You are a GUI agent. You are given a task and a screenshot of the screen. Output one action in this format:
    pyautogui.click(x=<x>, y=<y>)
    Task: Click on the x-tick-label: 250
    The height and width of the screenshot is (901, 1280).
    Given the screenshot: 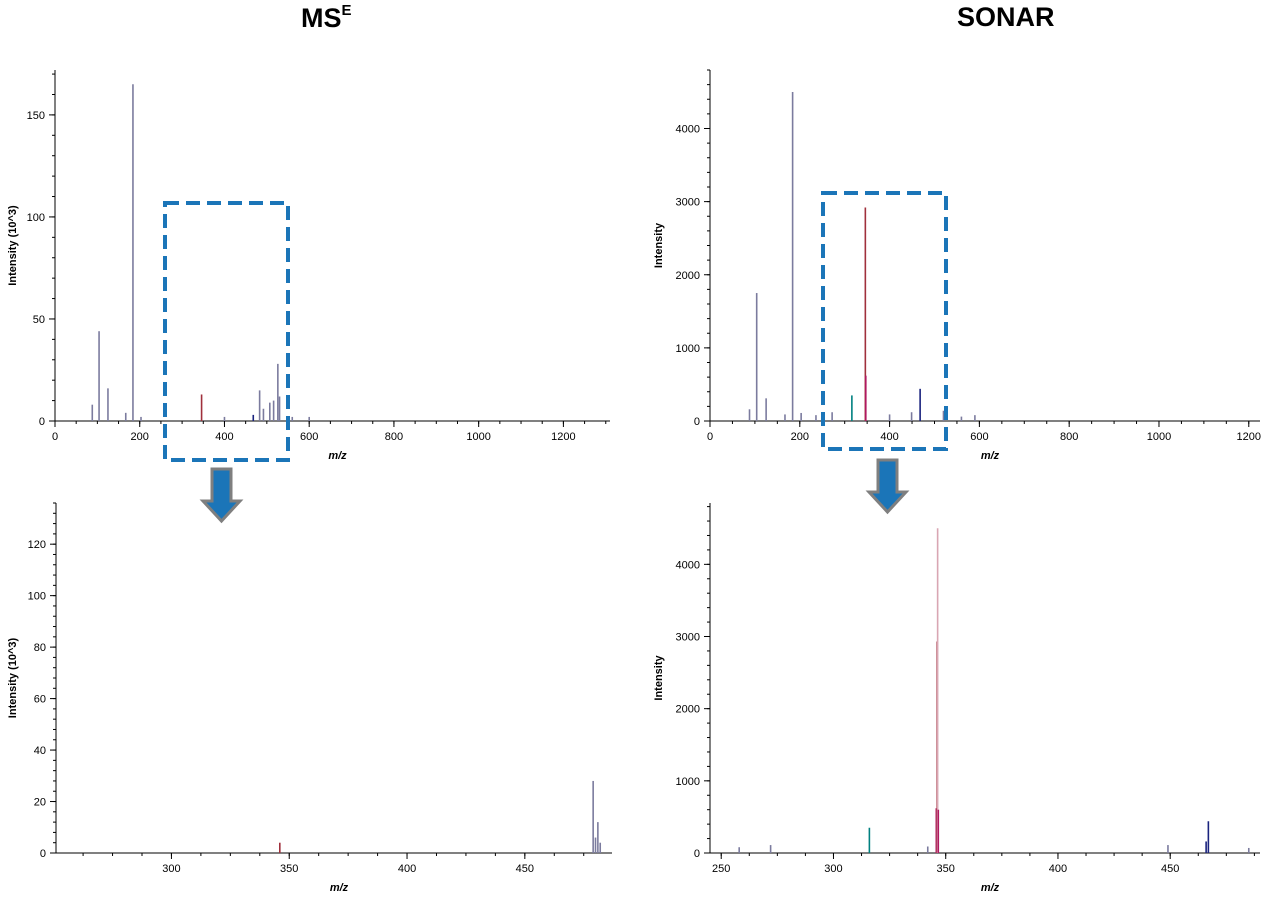 What is the action you would take?
    pyautogui.click(x=721, y=869)
    